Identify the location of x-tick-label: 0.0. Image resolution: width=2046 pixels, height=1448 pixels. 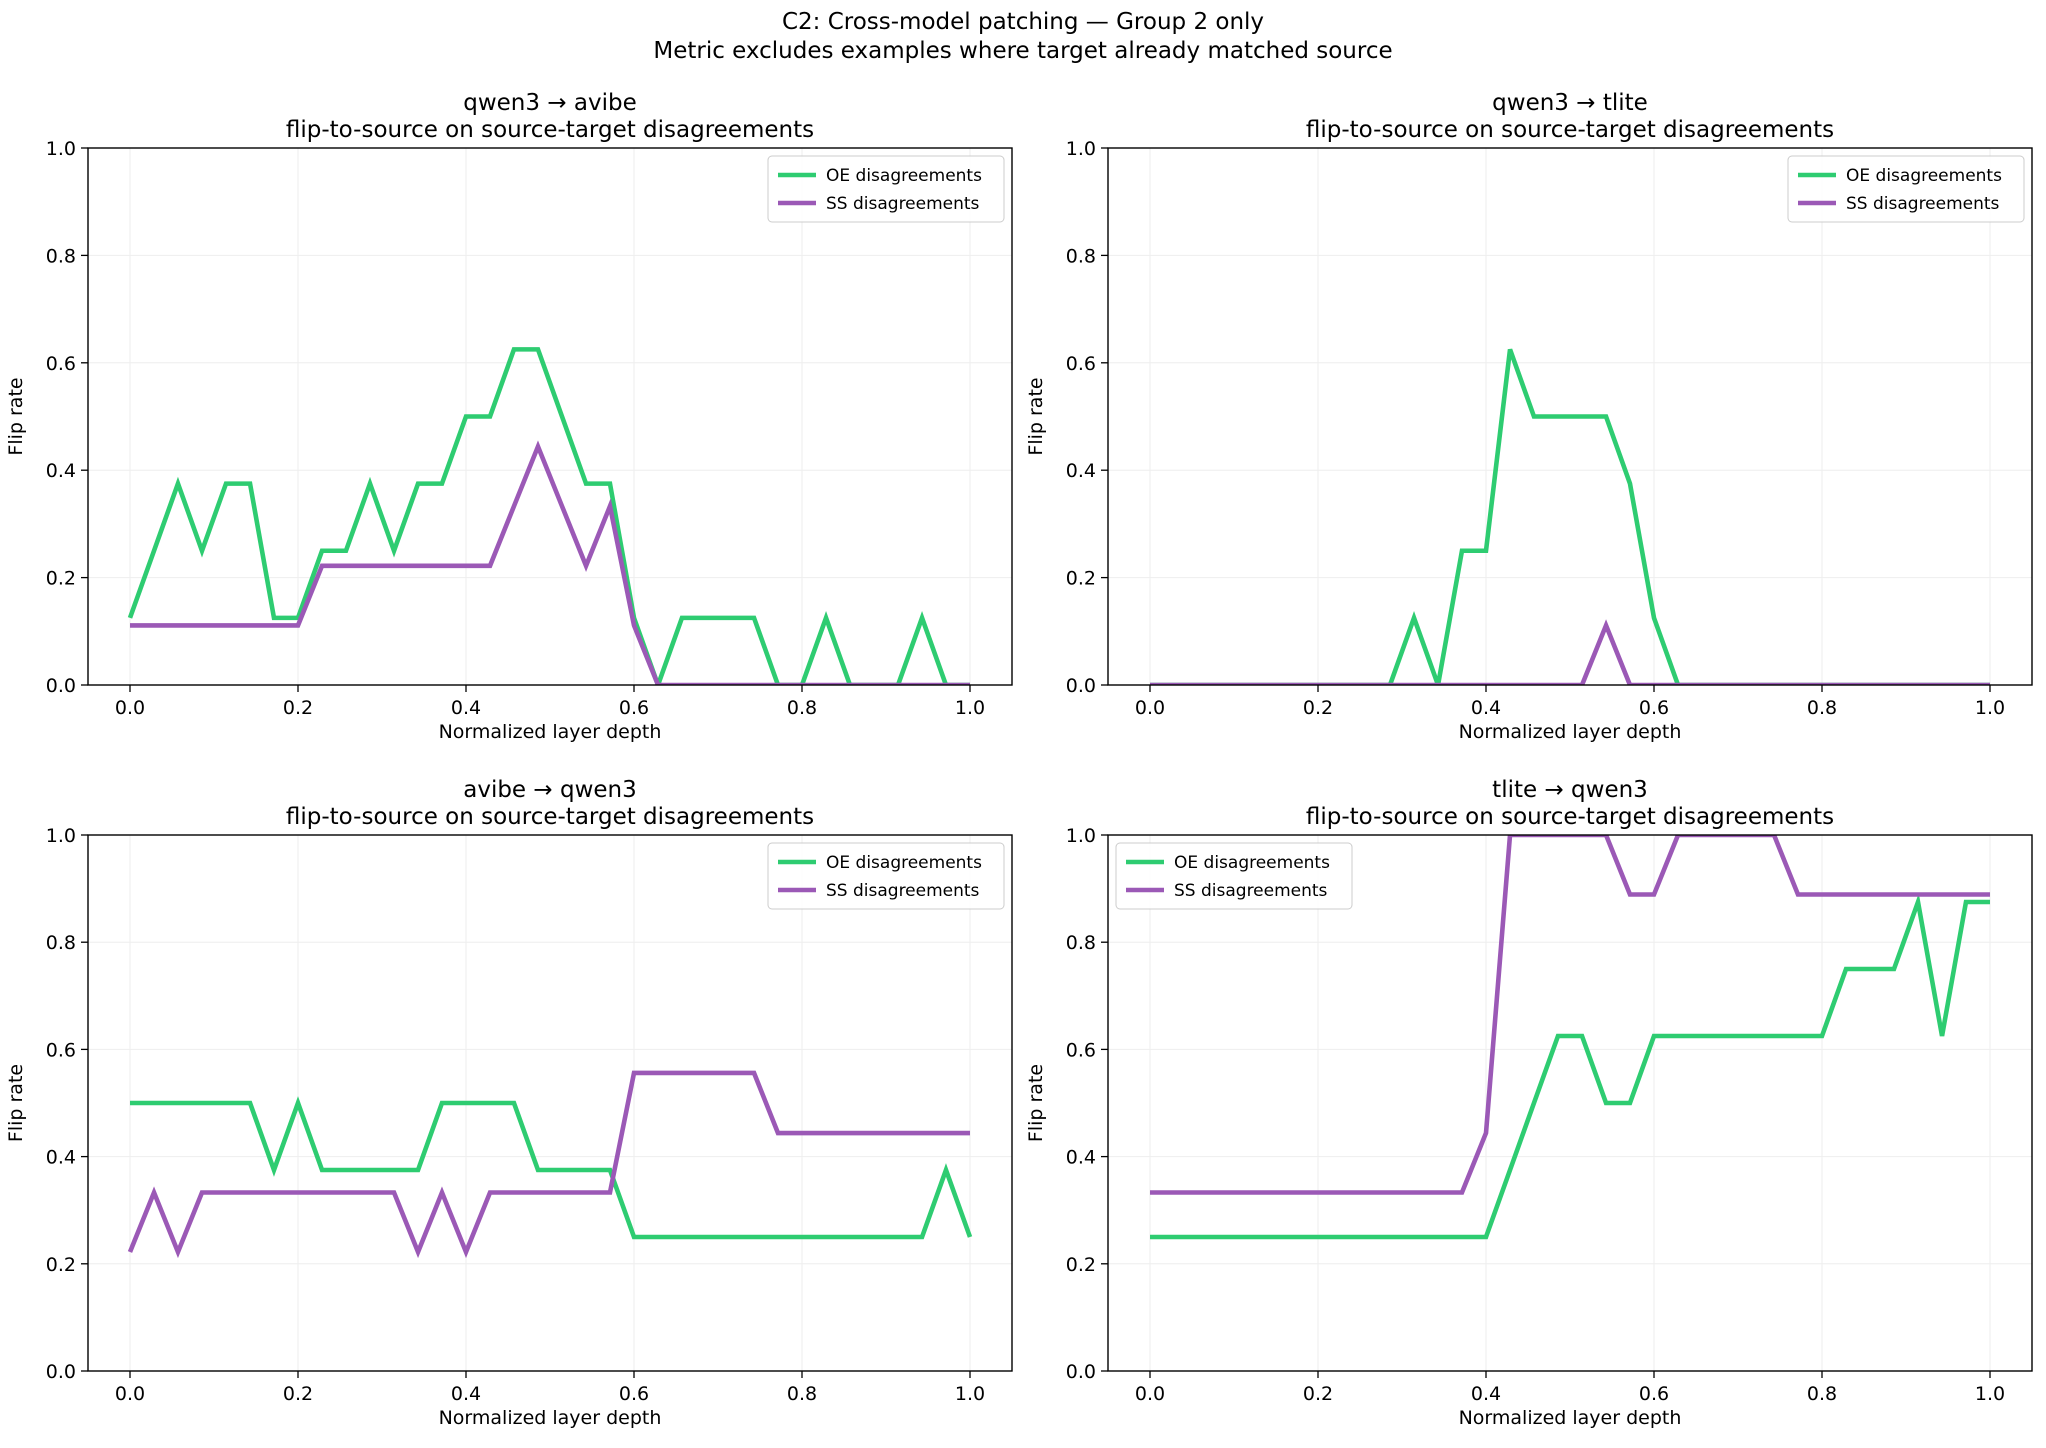
(1150, 1394).